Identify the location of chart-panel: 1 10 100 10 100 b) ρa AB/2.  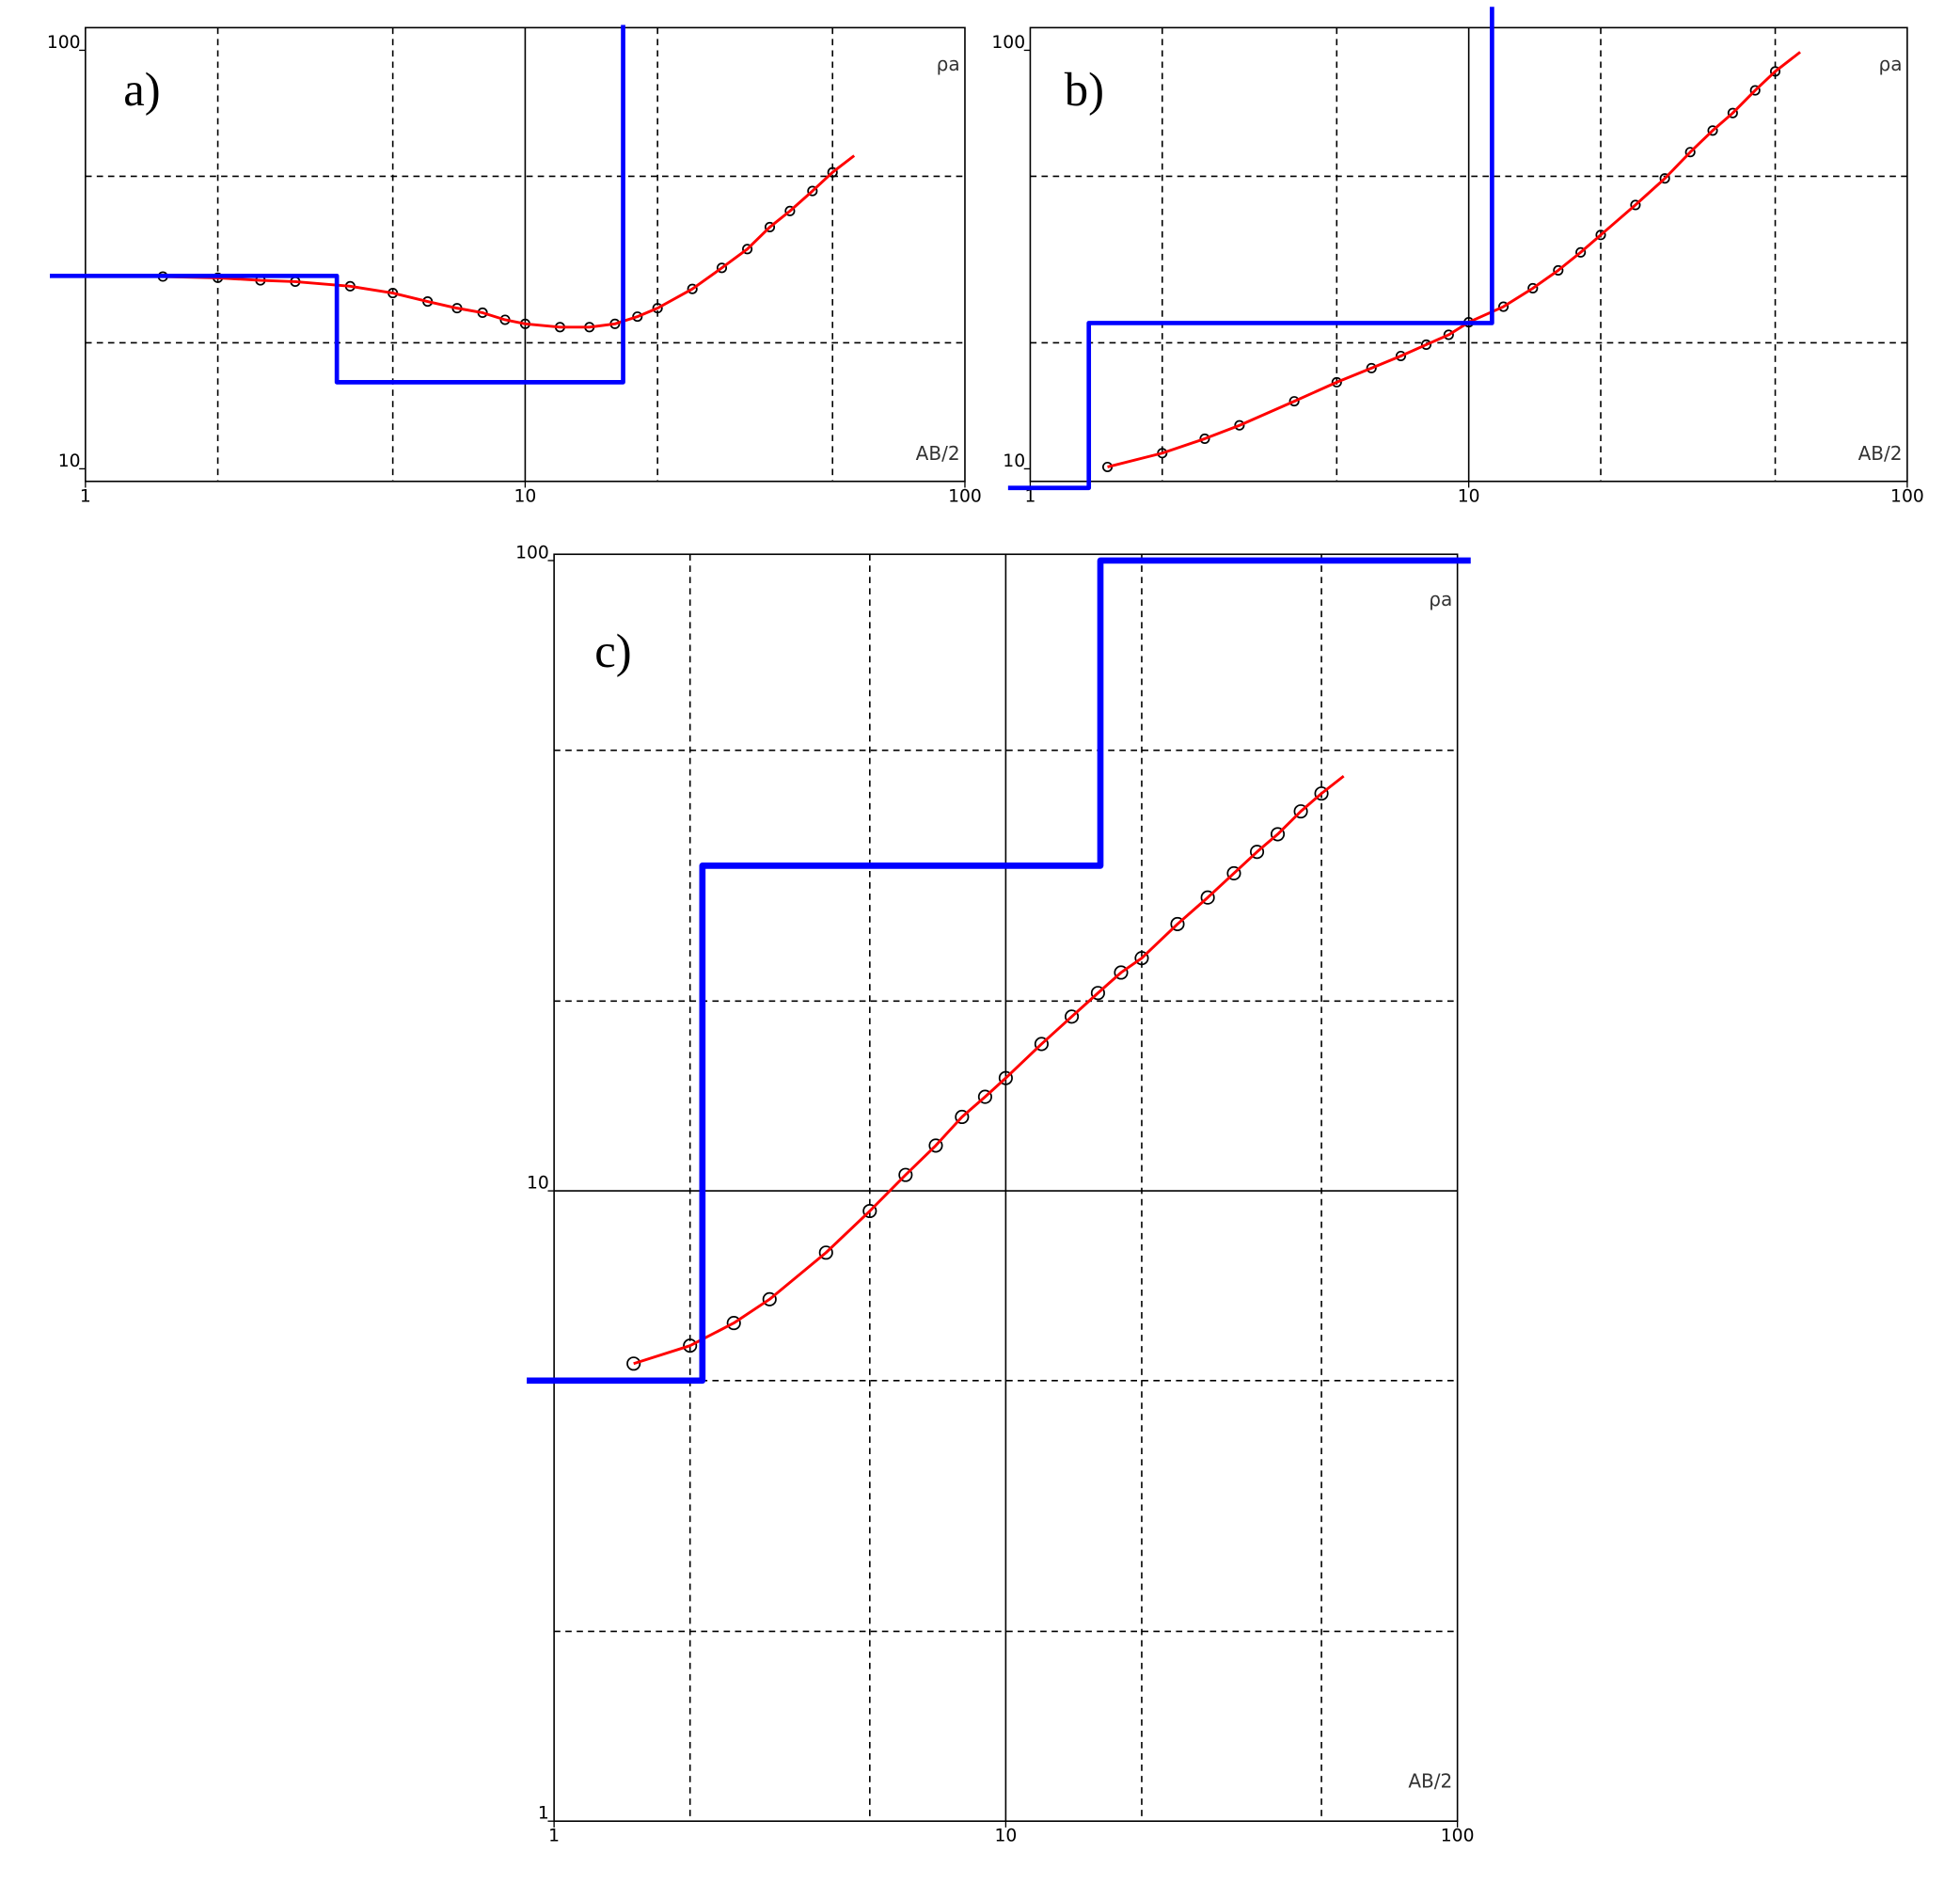
(1458, 257).